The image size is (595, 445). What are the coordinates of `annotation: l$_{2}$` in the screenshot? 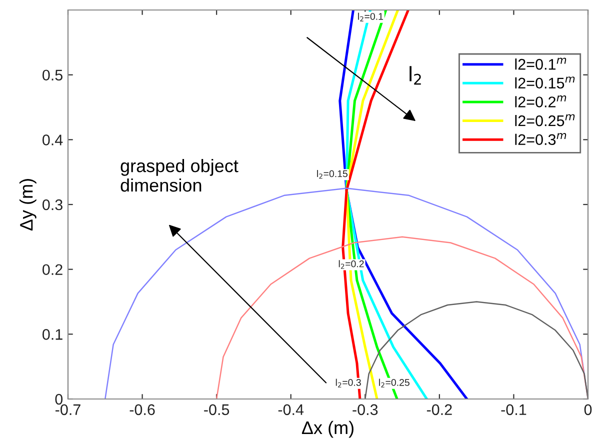 It's located at (415, 75).